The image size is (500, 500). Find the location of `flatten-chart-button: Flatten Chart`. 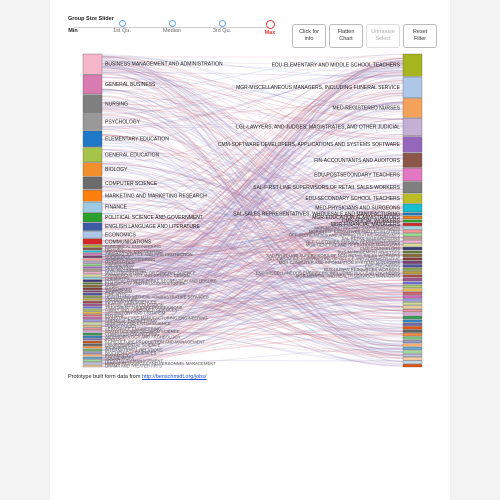

flatten-chart-button: Flatten Chart is located at coordinates (346, 36).